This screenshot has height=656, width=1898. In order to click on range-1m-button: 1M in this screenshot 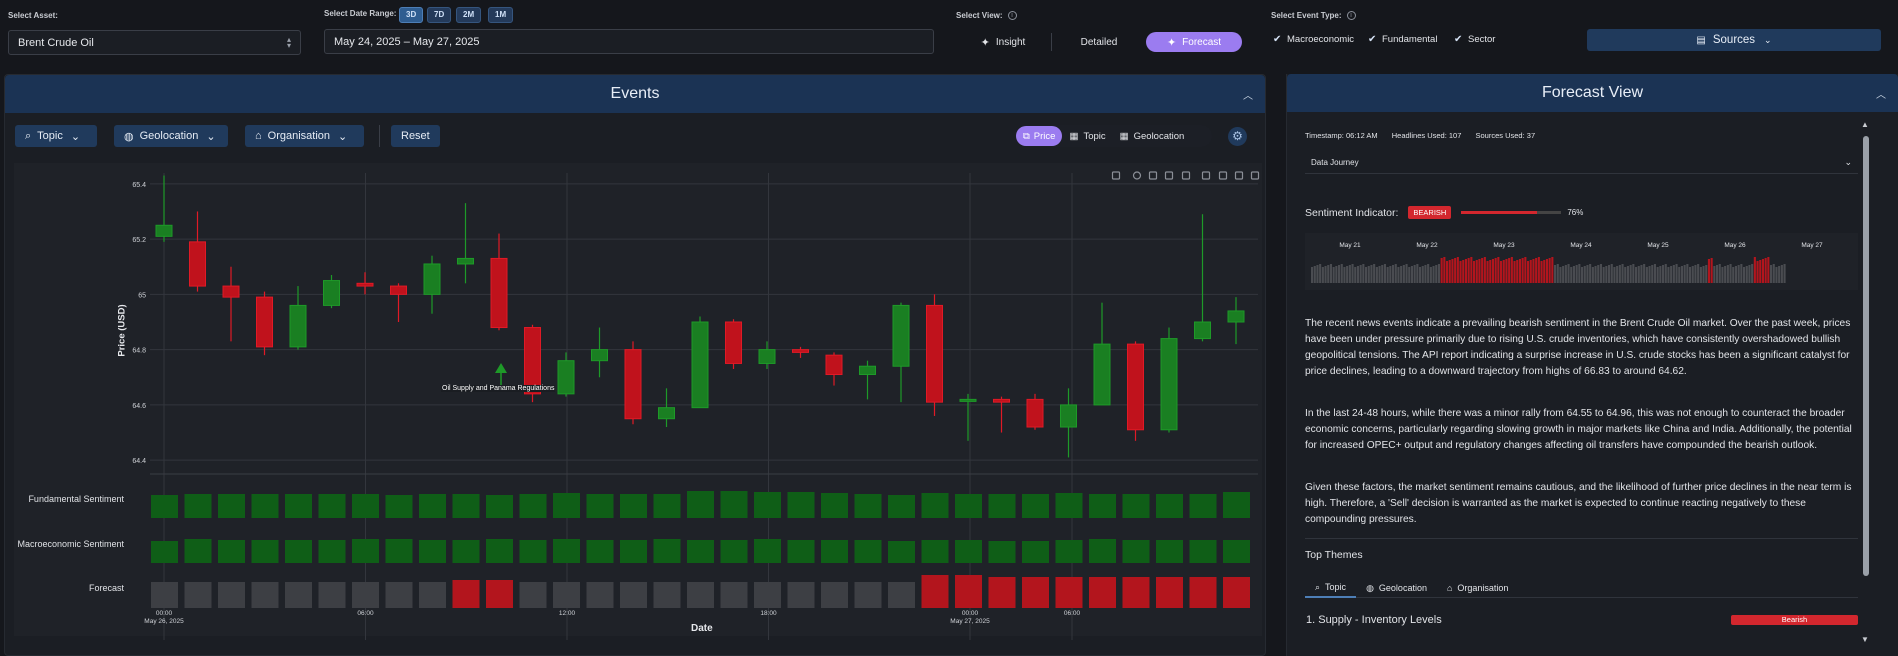, I will do `click(501, 15)`.